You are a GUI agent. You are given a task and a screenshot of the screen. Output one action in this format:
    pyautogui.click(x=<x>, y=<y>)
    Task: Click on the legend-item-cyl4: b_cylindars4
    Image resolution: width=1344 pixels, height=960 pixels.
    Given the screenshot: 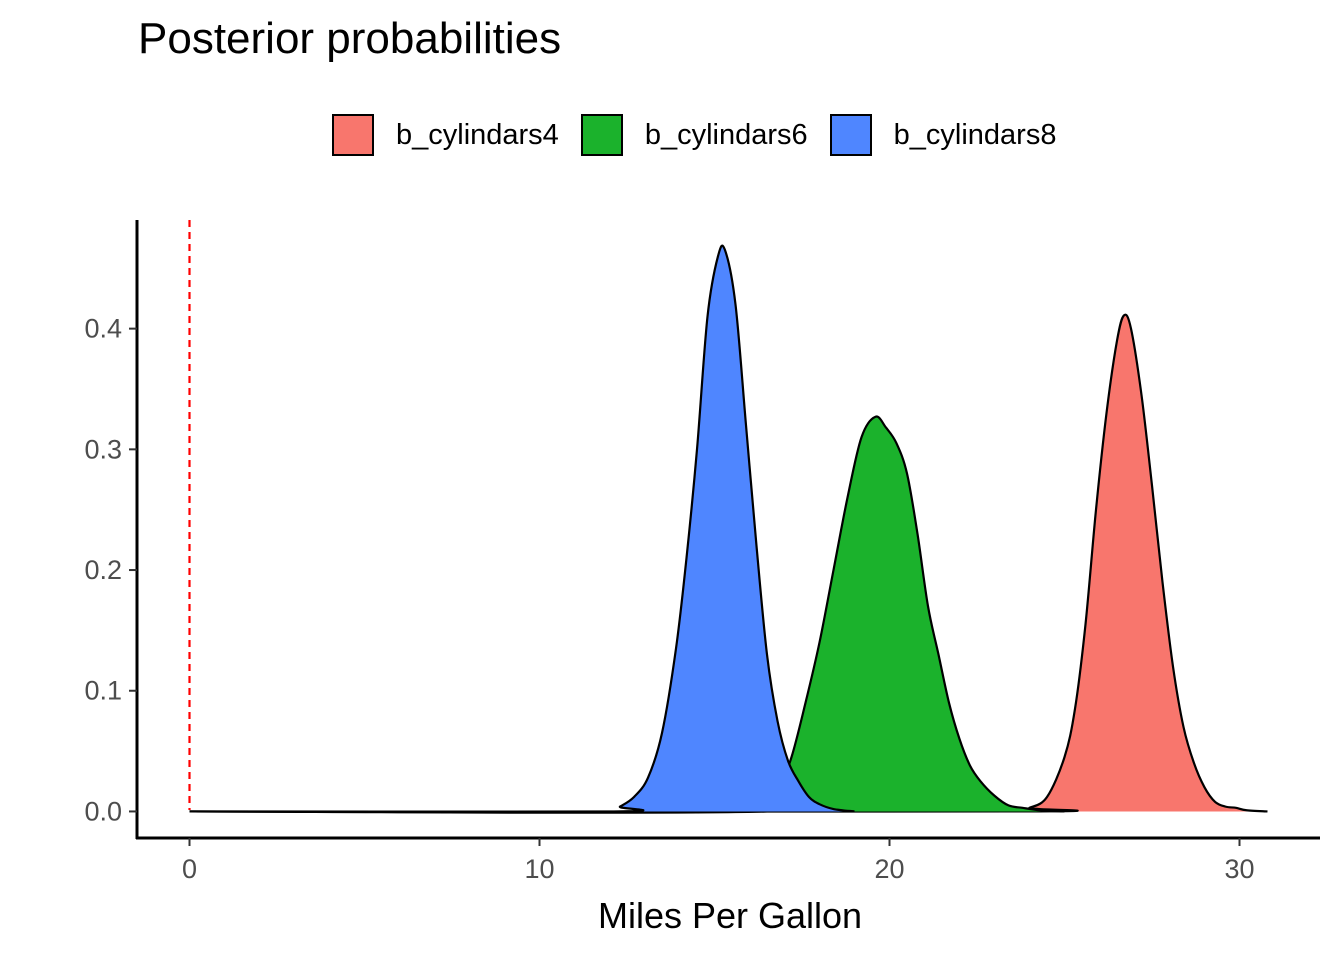 What is the action you would take?
    pyautogui.click(x=445, y=135)
    